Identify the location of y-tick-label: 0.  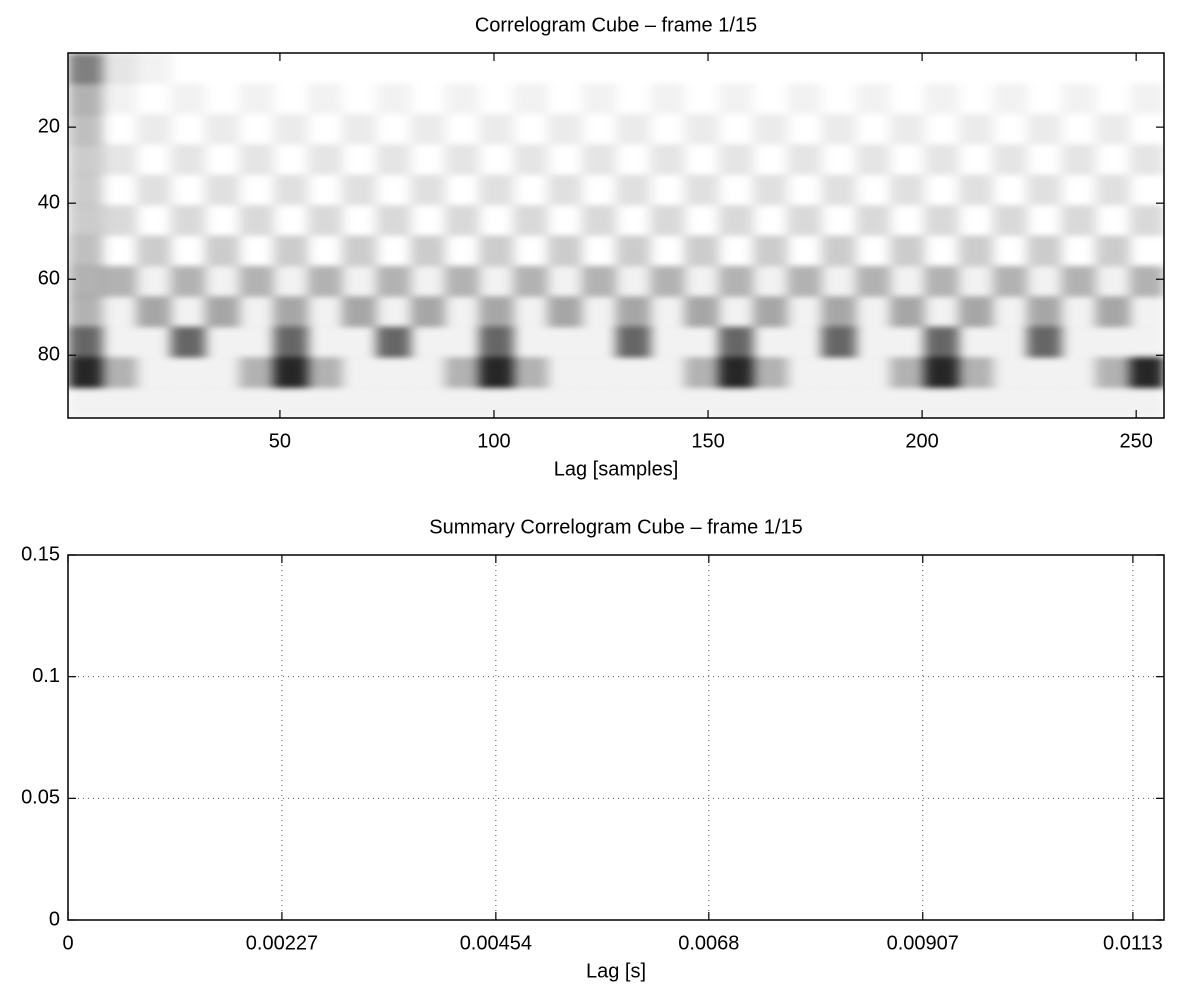
(54, 919).